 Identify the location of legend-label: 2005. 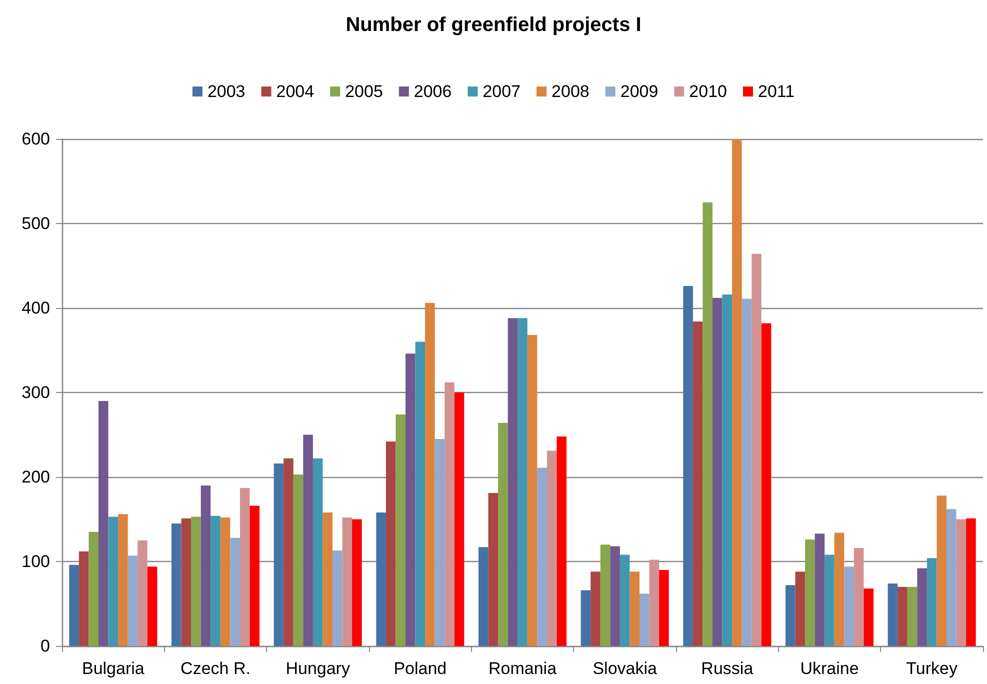
(364, 91).